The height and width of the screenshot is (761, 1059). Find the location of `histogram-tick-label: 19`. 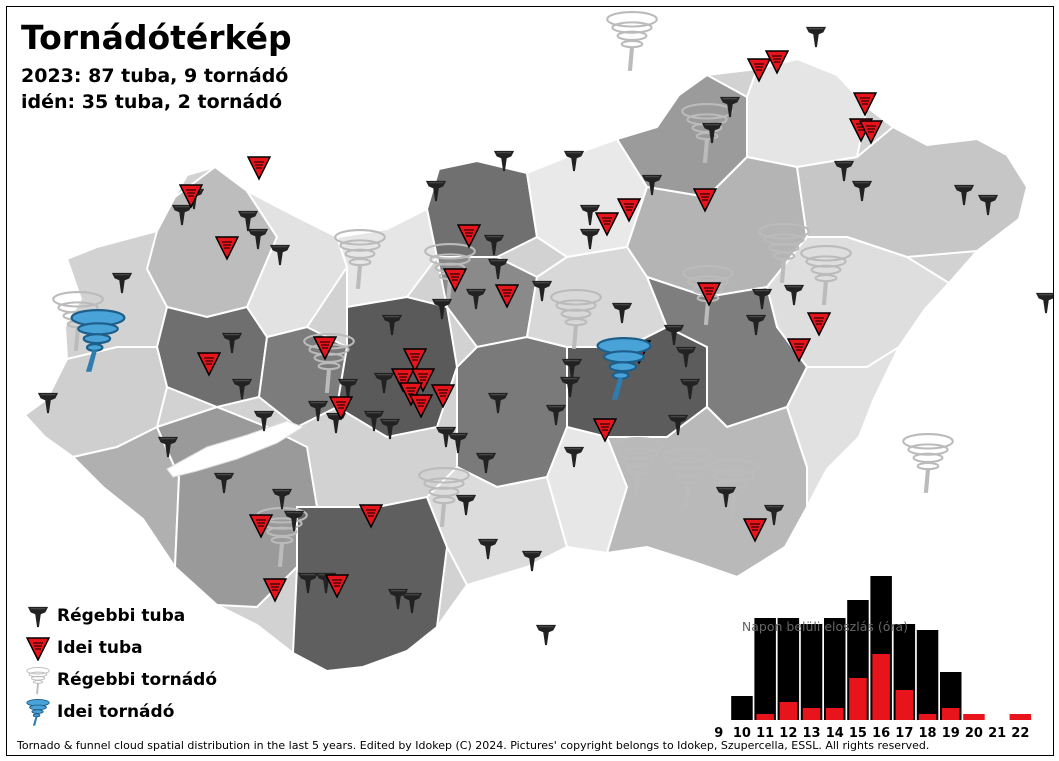

histogram-tick-label: 19 is located at coordinates (951, 732).